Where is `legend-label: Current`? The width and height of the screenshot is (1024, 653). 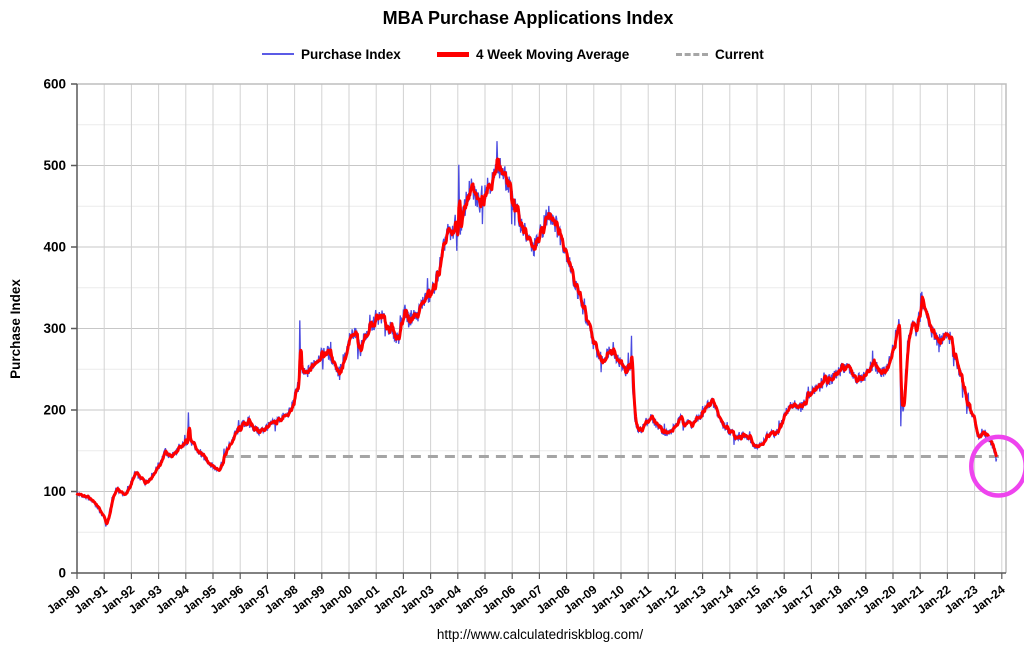
legend-label: Current is located at coordinates (739, 54).